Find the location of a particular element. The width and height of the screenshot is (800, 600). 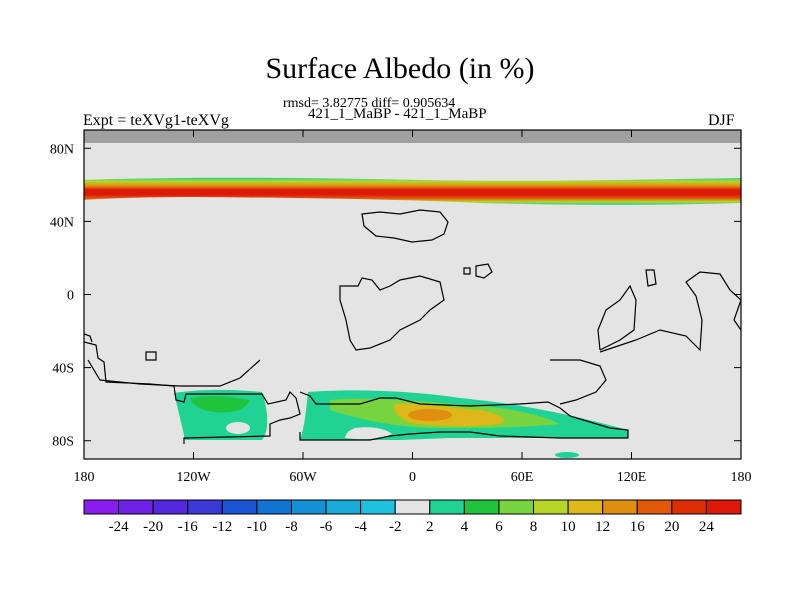

colorbar-label: 24 is located at coordinates (707, 527).